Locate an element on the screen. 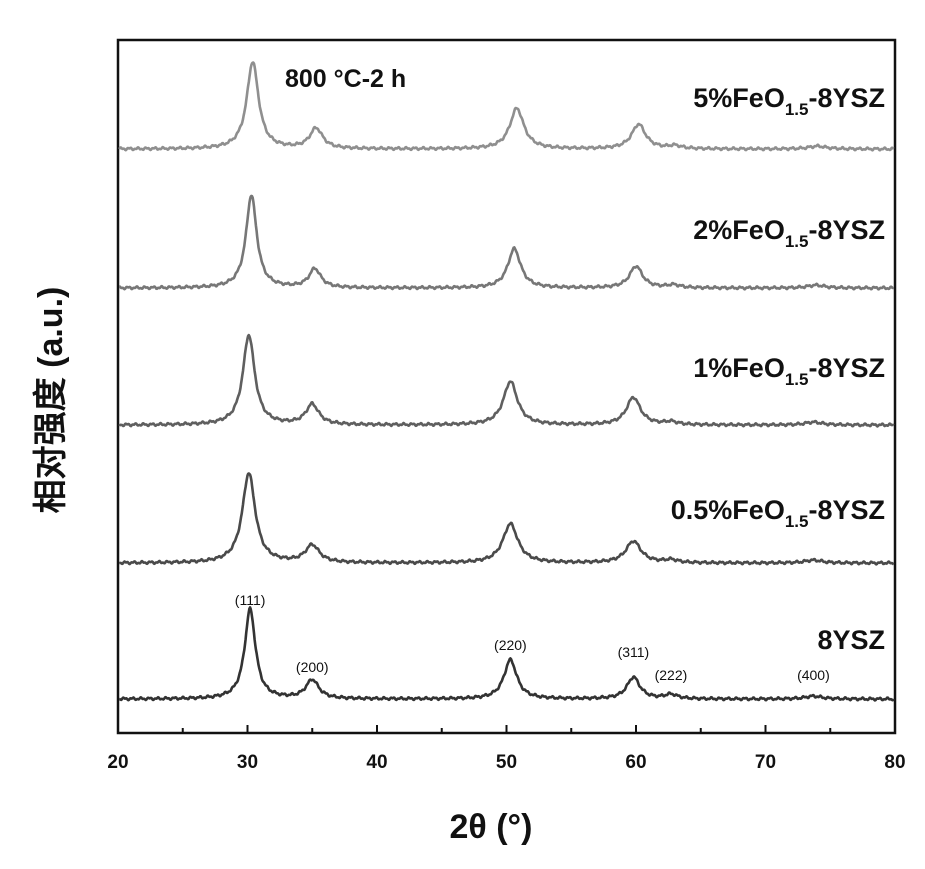 Image resolution: width=925 pixels, height=869 pixels. x-tick-label: 20 is located at coordinates (117, 762).